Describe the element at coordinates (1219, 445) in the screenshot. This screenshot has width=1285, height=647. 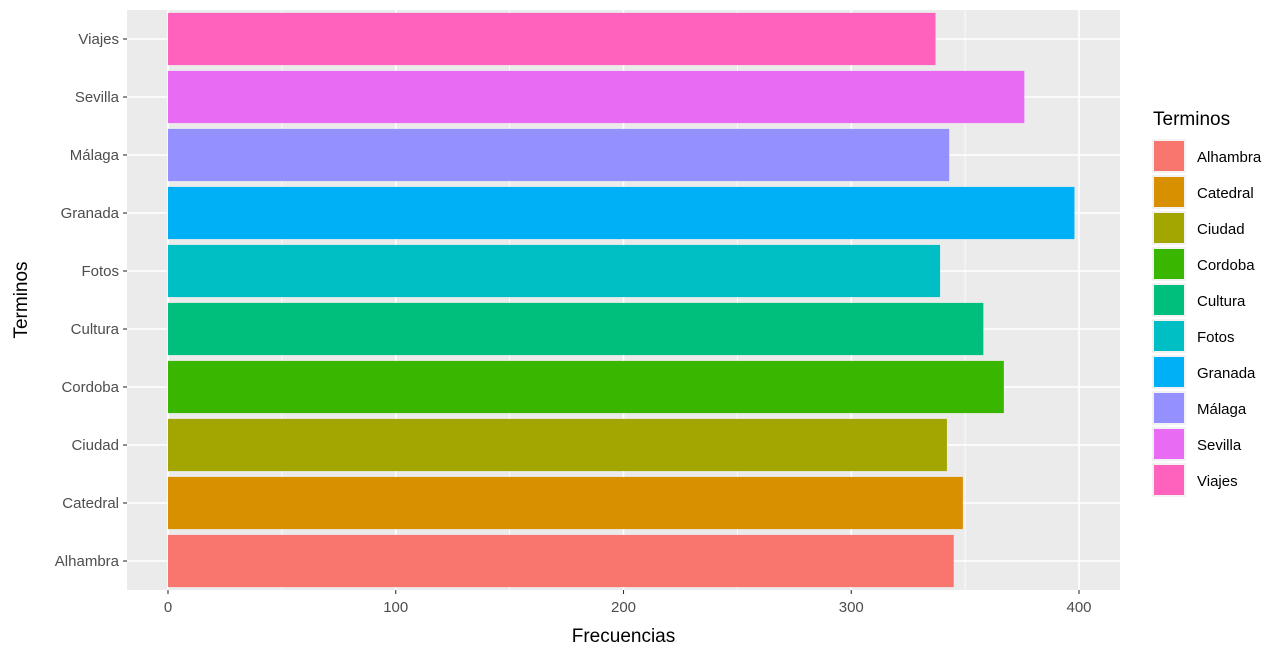
I see `legend-label: Sevilla` at that location.